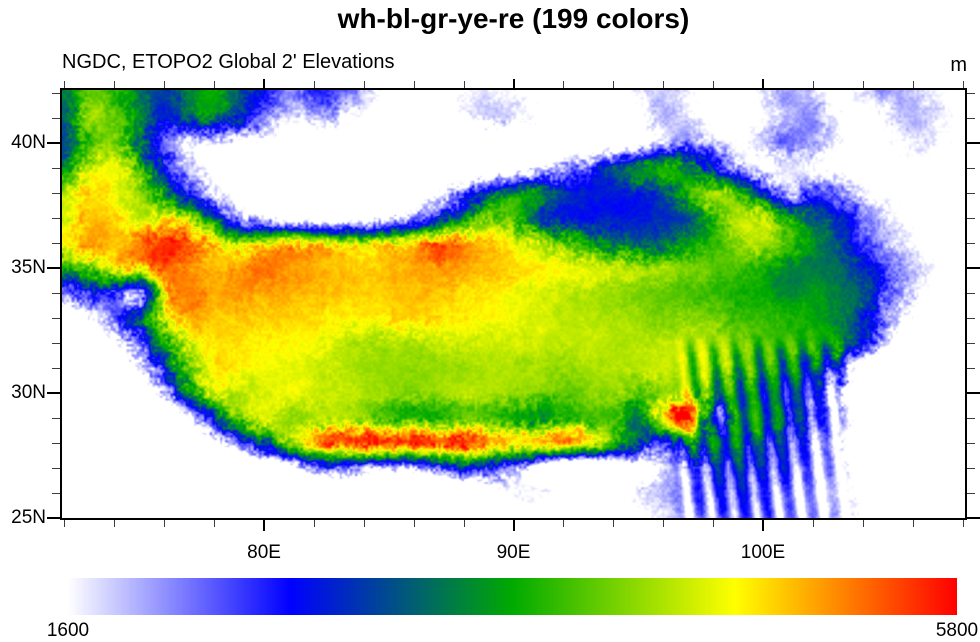 This screenshot has height=642, width=980. Describe the element at coordinates (228, 62) in the screenshot. I see `dataset-subtitle: NGDC, ETOPO2 Global 2' Elevations` at that location.